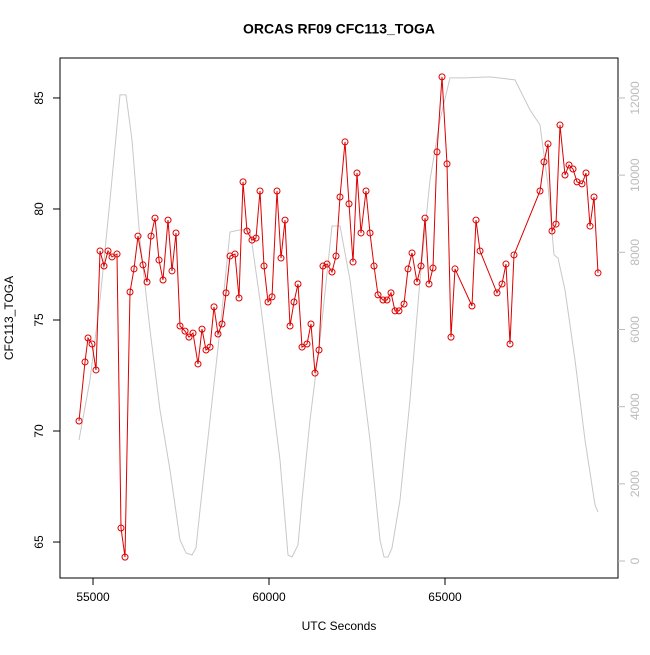 The image size is (650, 655). What do you see at coordinates (39, 320) in the screenshot?
I see `y-tick-label: 75` at bounding box center [39, 320].